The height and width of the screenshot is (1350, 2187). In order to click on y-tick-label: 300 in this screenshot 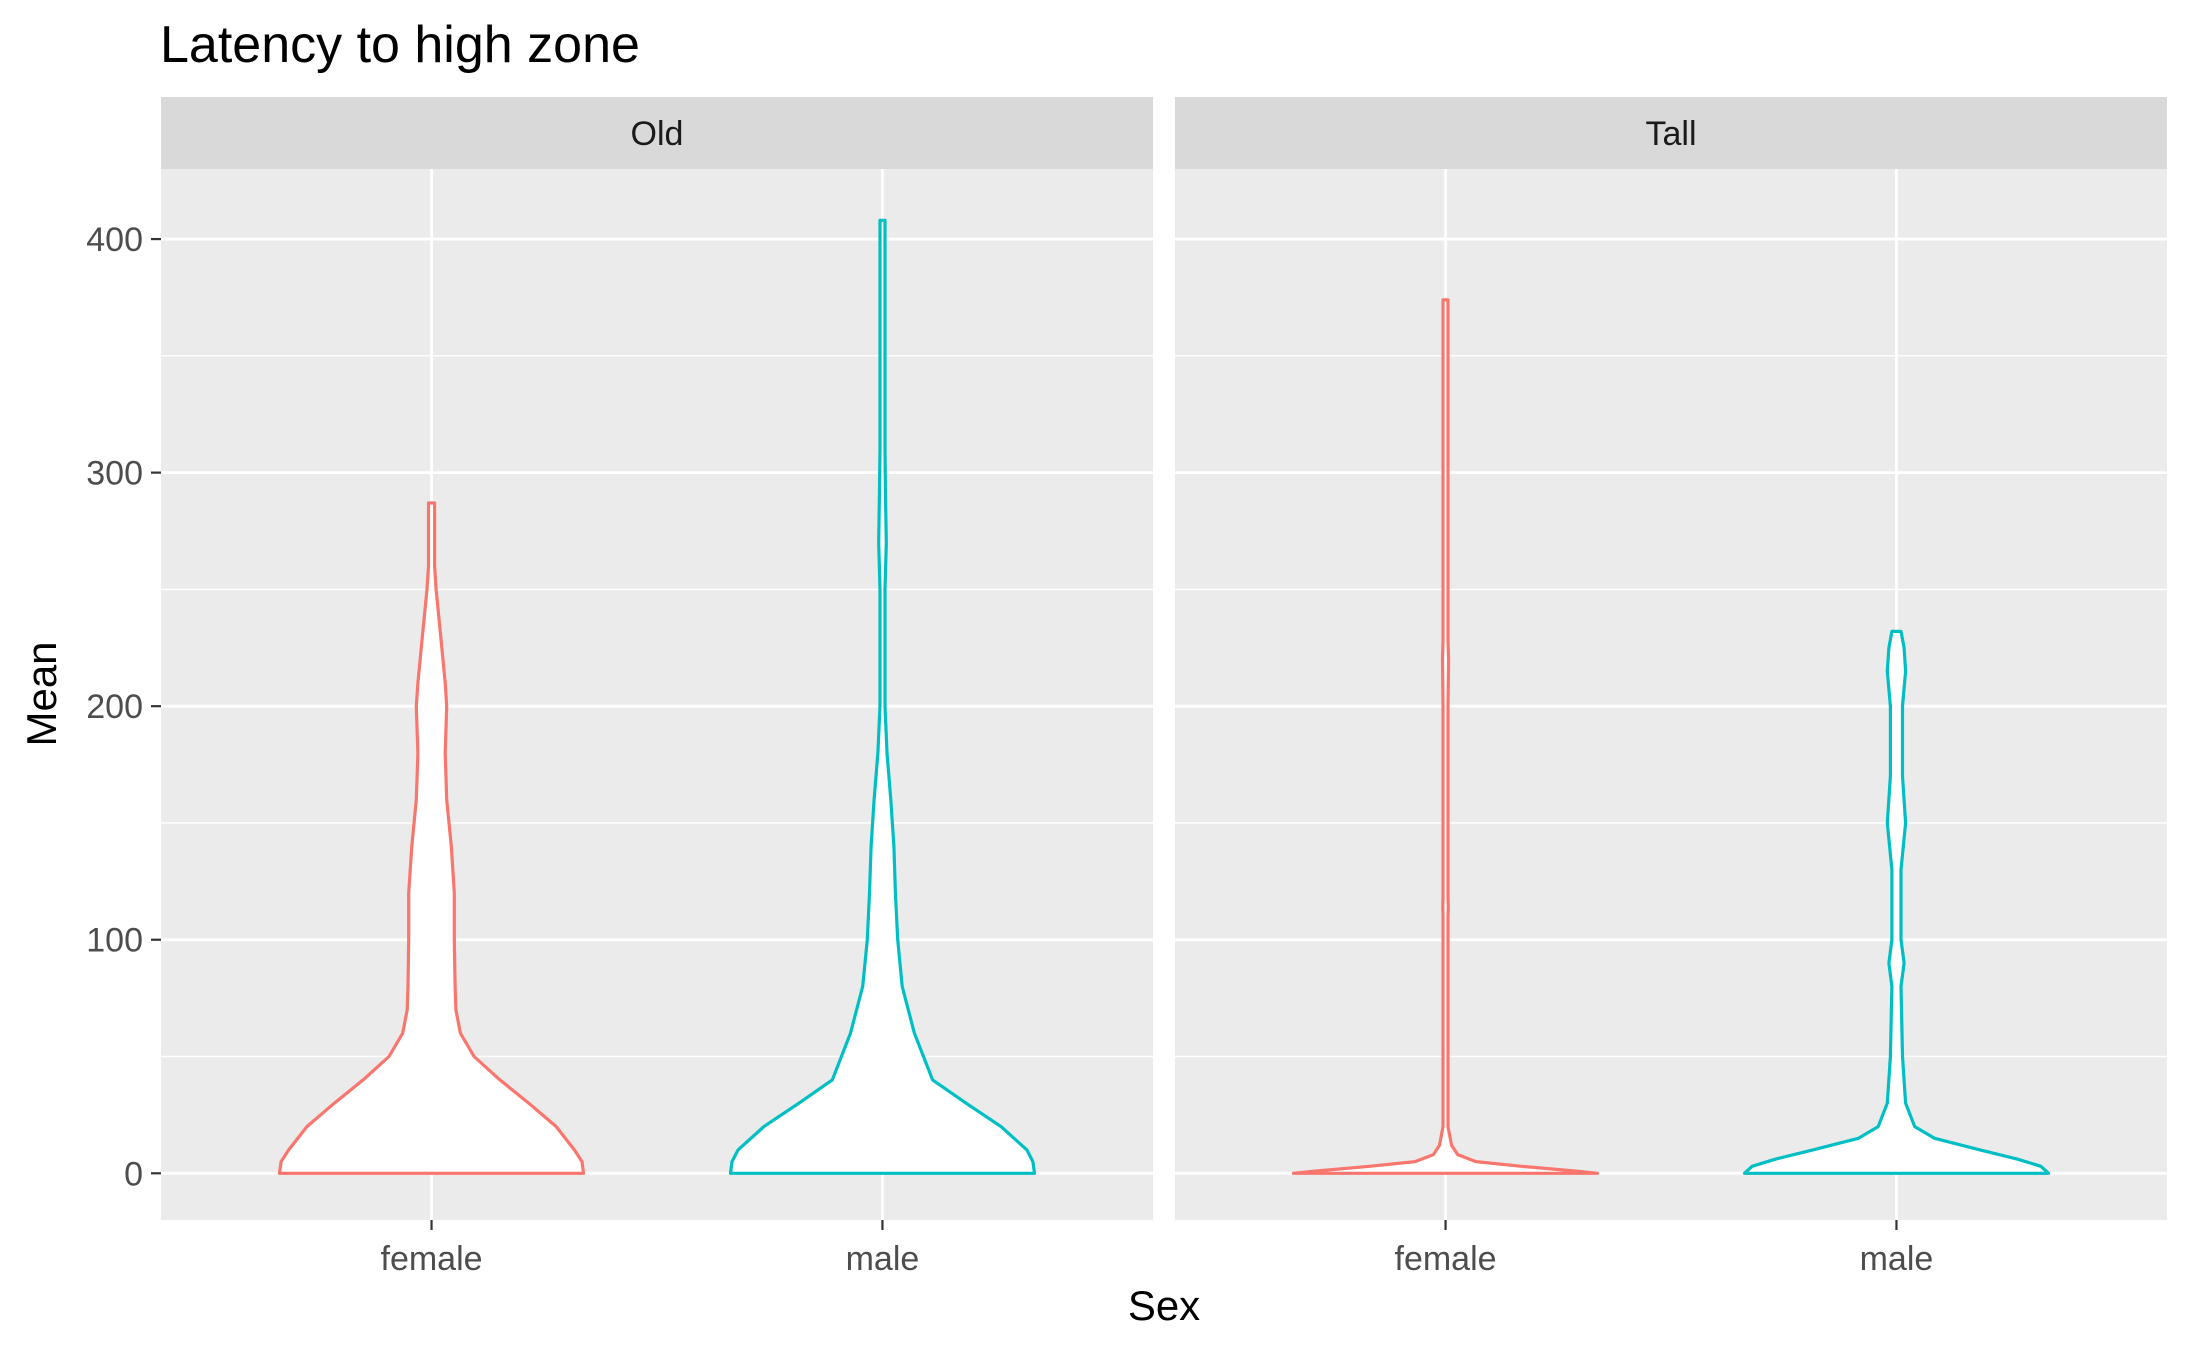, I will do `click(114, 474)`.